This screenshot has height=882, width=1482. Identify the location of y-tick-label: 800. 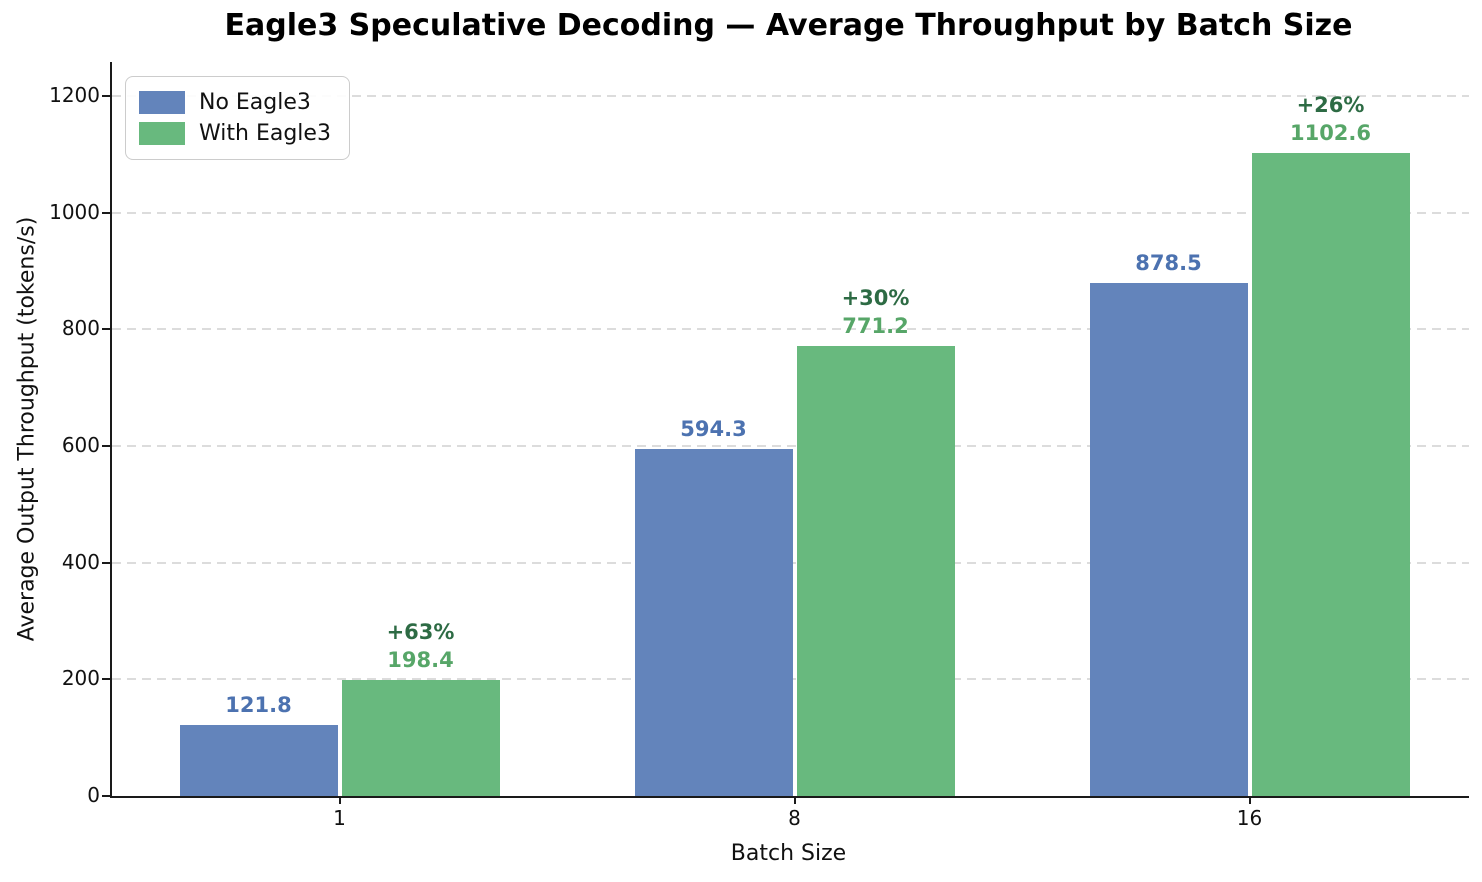
(80, 328).